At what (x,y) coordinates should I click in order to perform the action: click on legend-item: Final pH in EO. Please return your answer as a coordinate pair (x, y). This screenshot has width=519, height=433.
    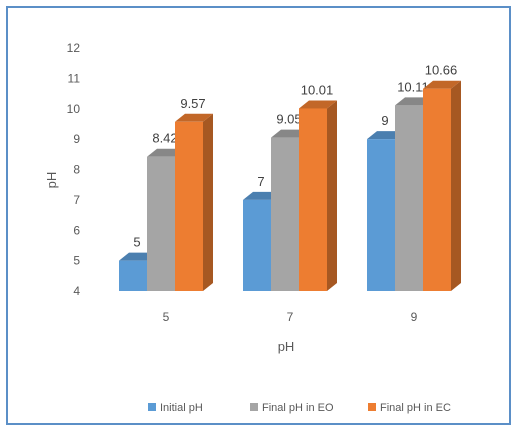
    Looking at the image, I should click on (292, 408).